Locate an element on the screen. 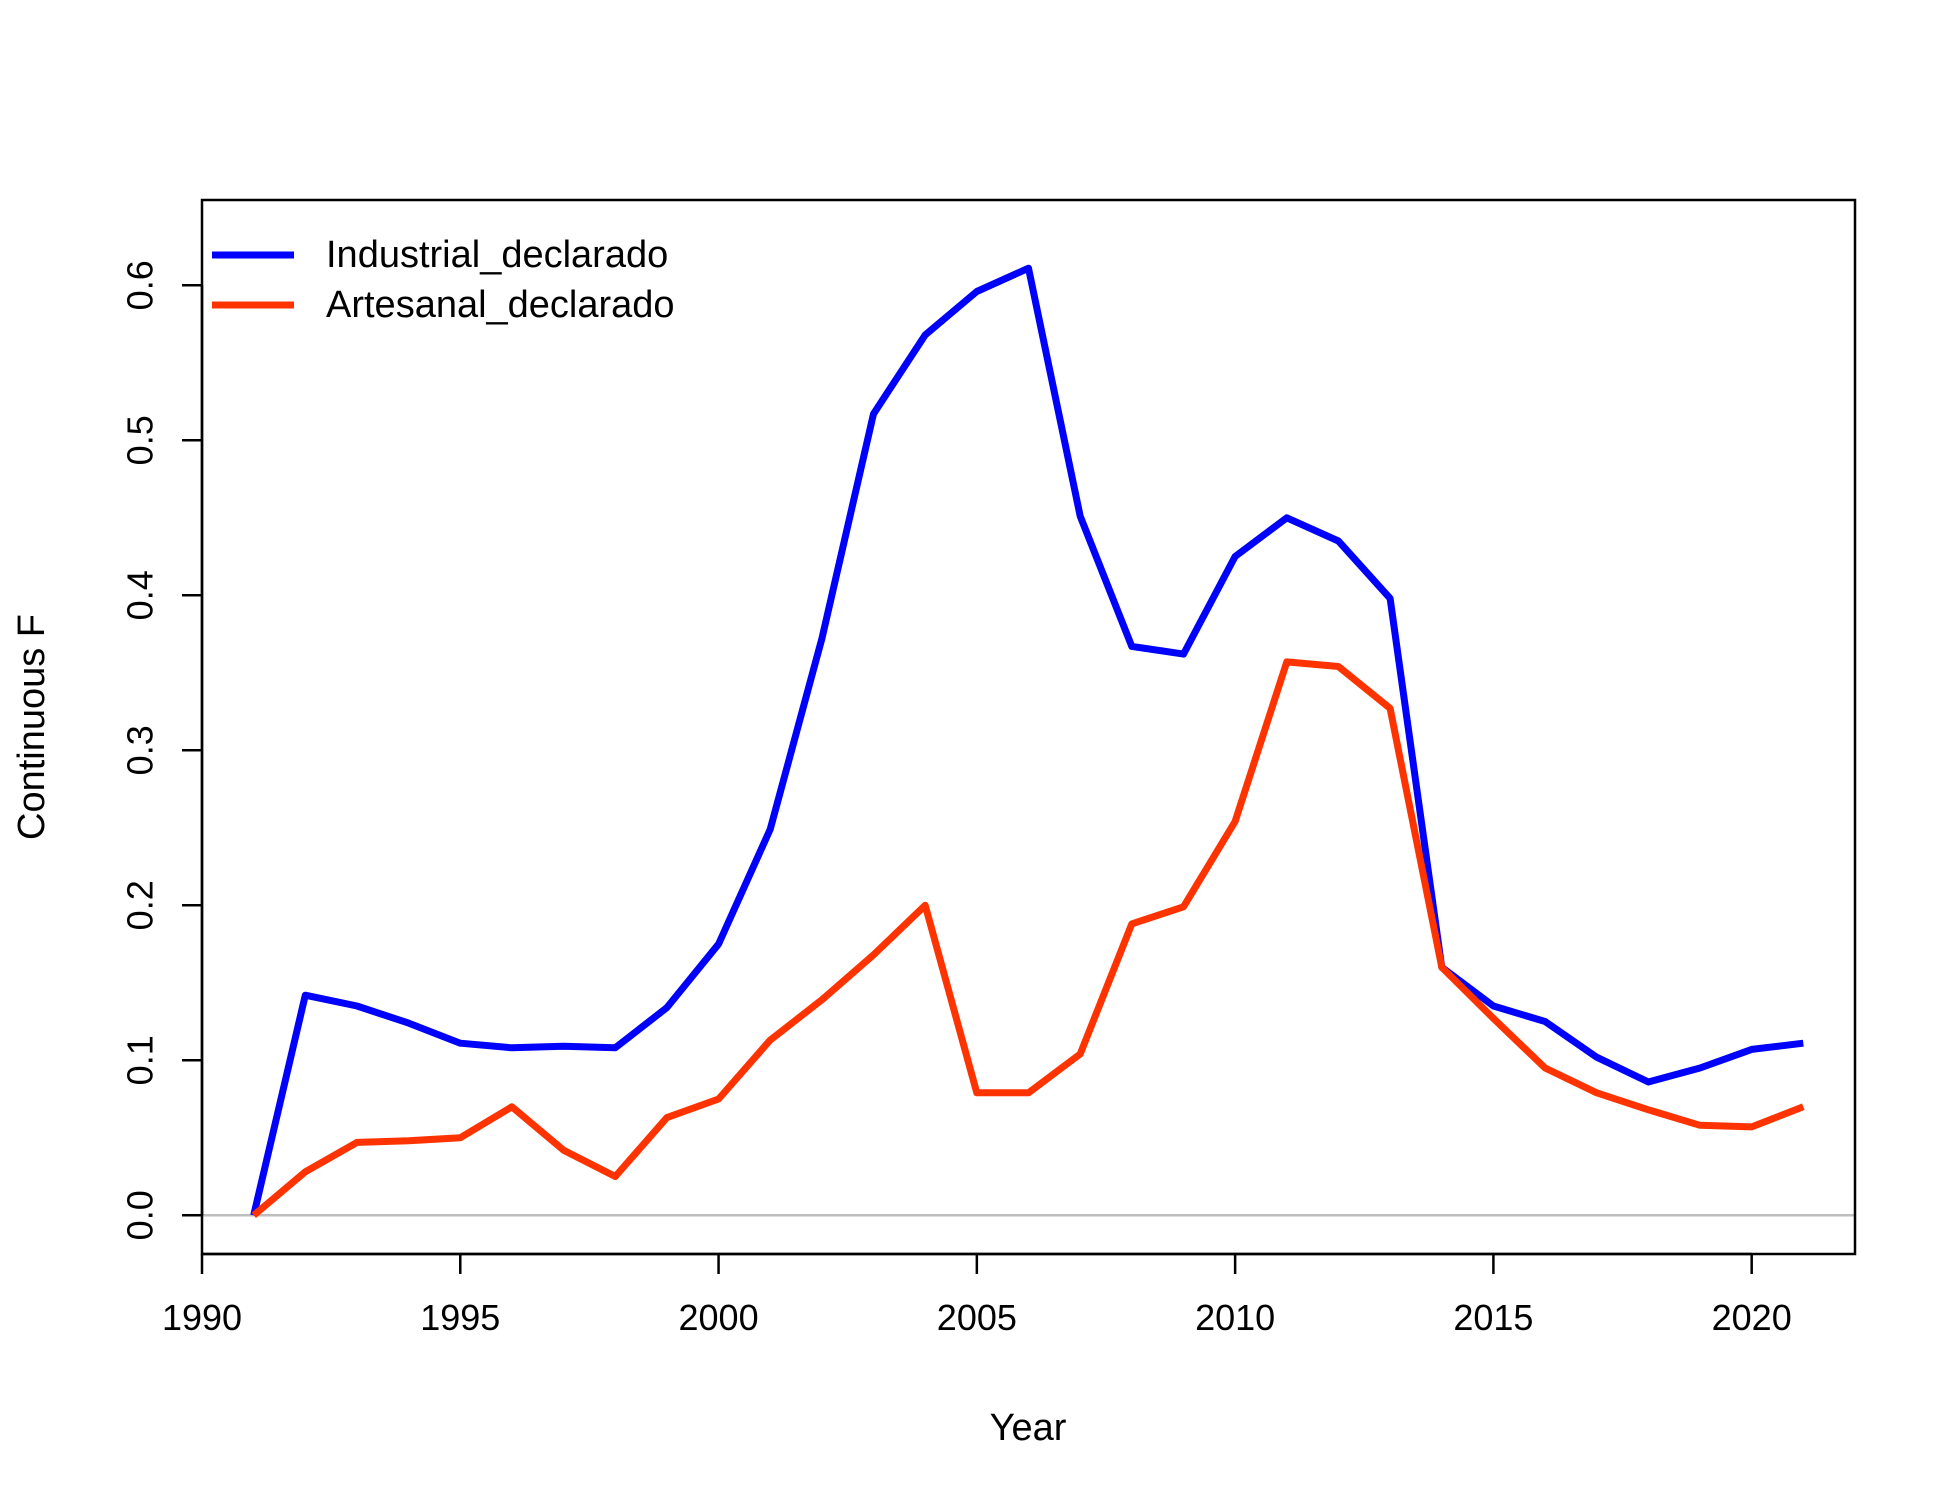  y-tick-label: 0.5 is located at coordinates (139, 440).